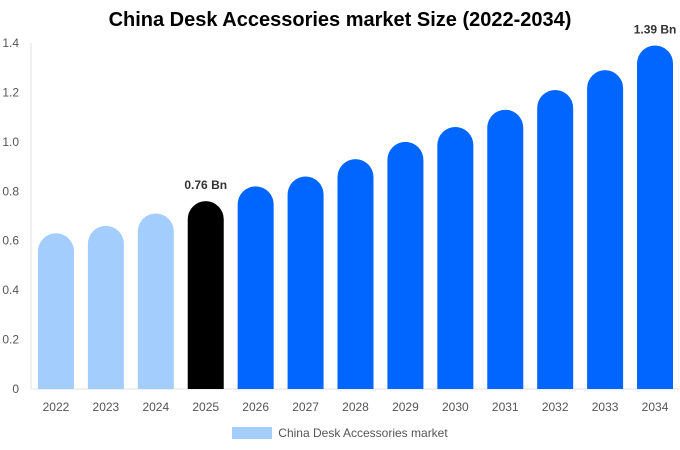 This screenshot has height=450, width=680. Describe the element at coordinates (205, 407) in the screenshot. I see `x-tick-label: 2025` at that location.